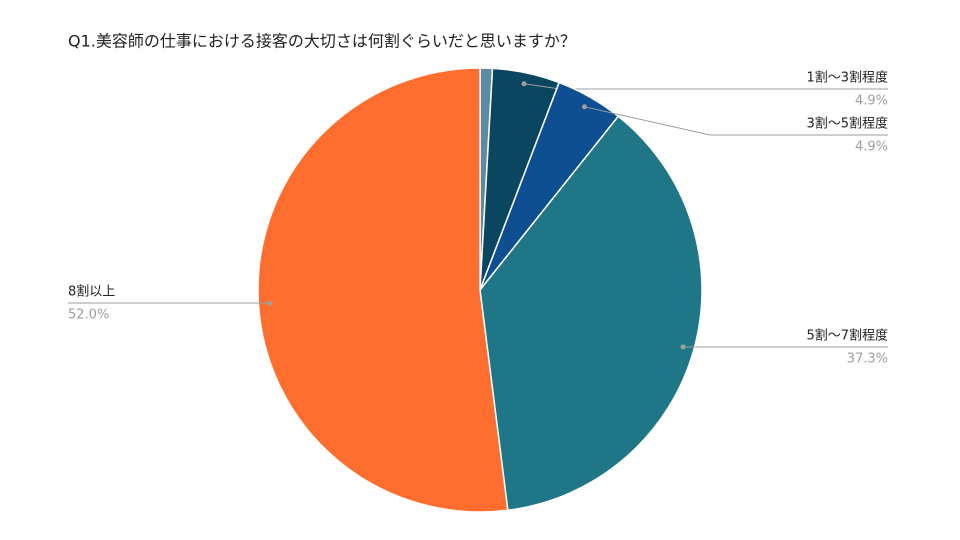 The width and height of the screenshot is (960, 540). Describe the element at coordinates (91, 292) in the screenshot. I see `slice-label: 8割以上` at that location.